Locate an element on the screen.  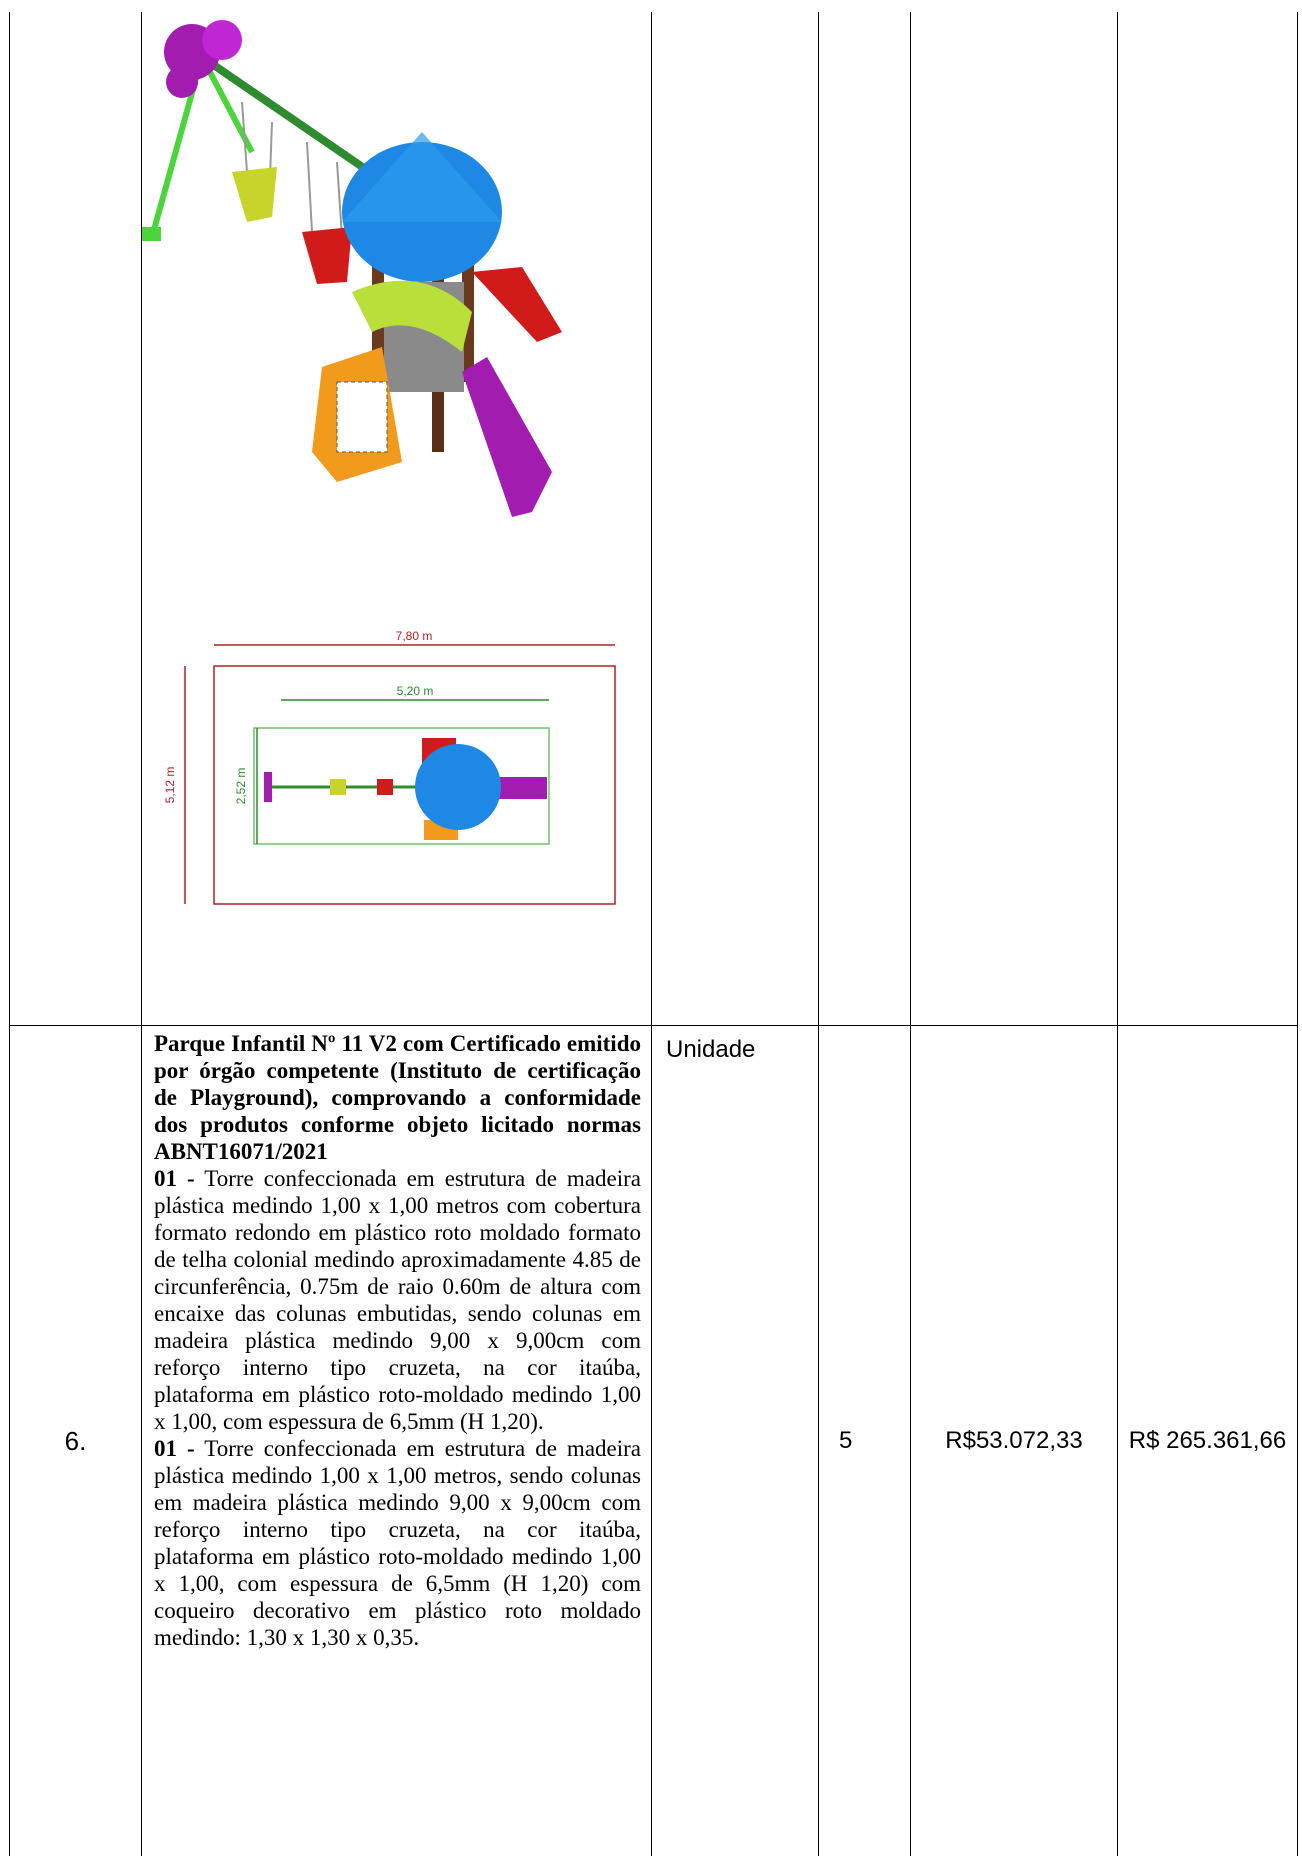
dimension-label: 5,20 m is located at coordinates (415, 691).